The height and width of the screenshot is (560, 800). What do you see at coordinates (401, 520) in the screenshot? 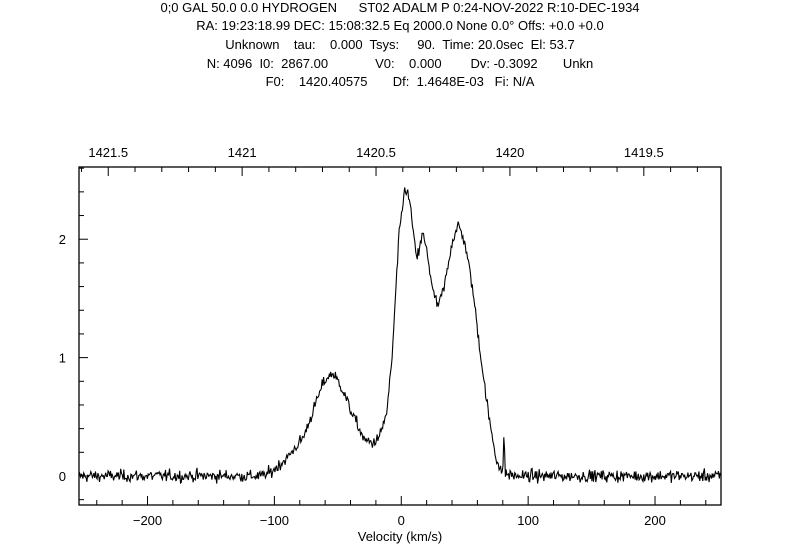
I see `x-tick-label: 0` at bounding box center [401, 520].